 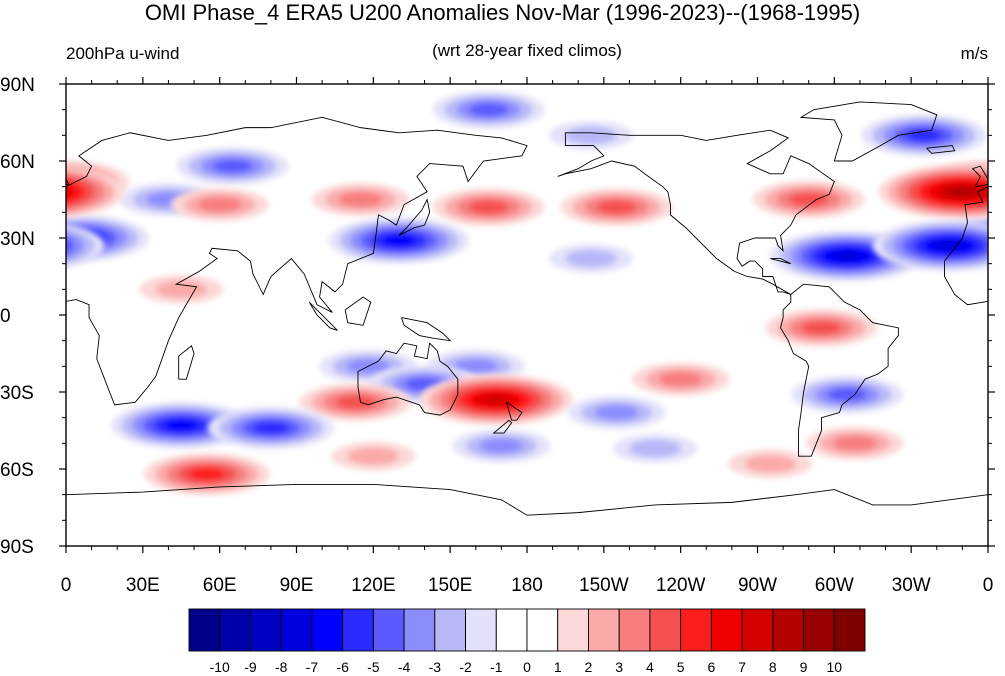 I want to click on lon-tick-label: 30E, so click(x=143, y=585).